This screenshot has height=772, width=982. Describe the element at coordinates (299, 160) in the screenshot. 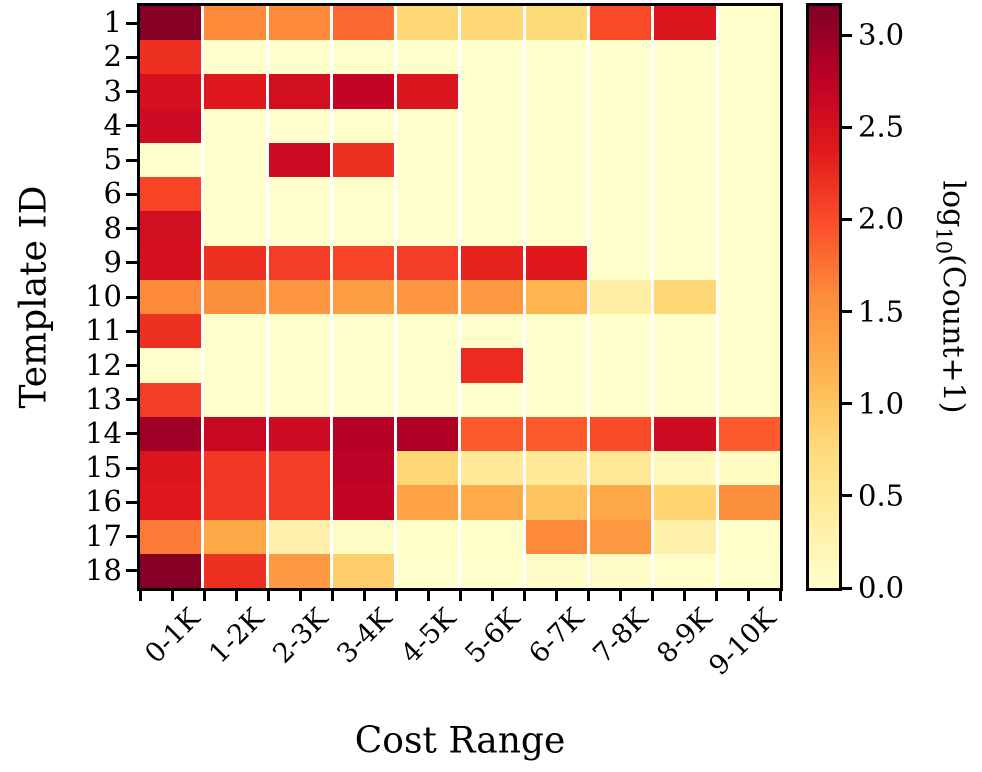

I see `heatmap-cell-5-2-3K` at that location.